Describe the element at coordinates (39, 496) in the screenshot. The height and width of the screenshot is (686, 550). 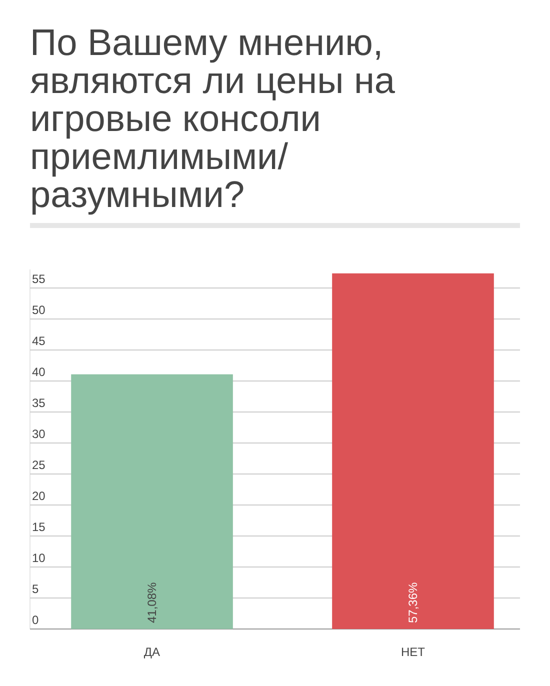
I see `y-tick-label: 20` at that location.